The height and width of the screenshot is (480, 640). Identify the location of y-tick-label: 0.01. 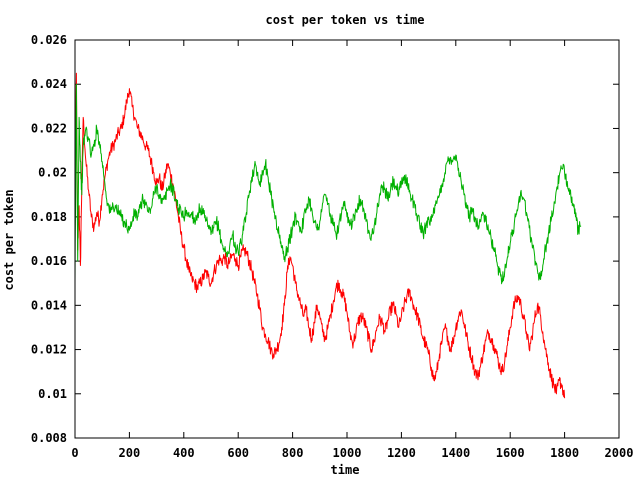
(52, 394).